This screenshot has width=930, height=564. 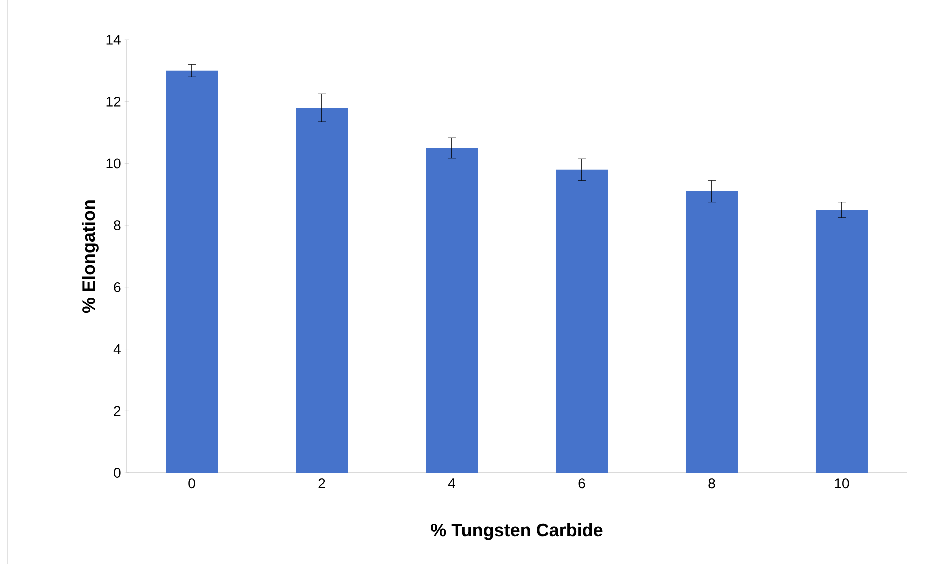 I want to click on x-axis-title: % Tungsten Carbide, so click(x=517, y=531).